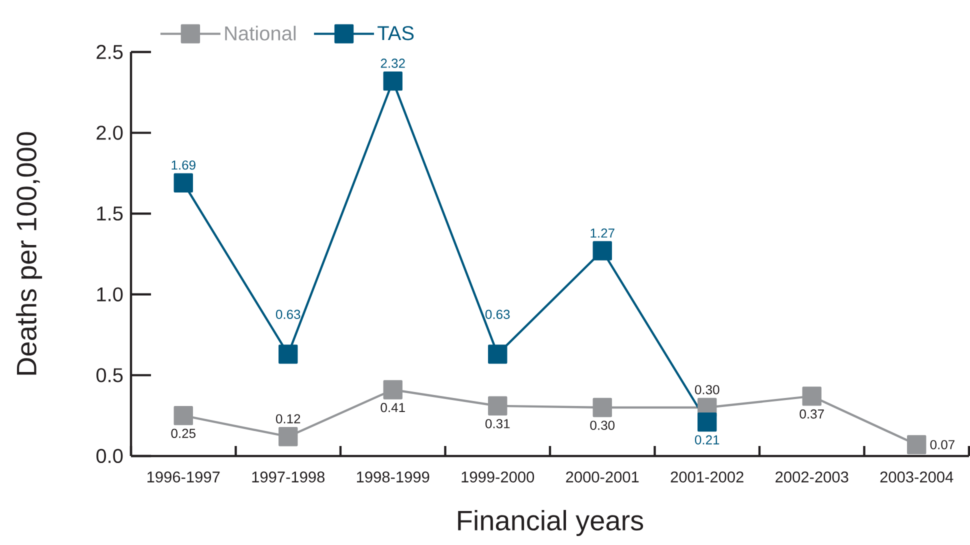 This screenshot has width=970, height=545. Describe the element at coordinates (917, 477) in the screenshot. I see `x-tick-label: 2003-2004` at that location.